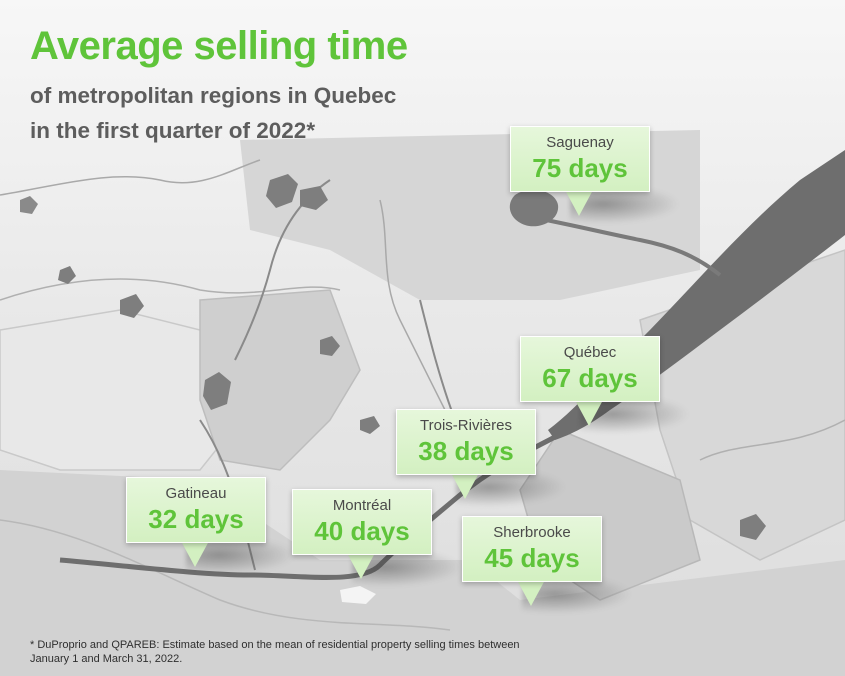 The height and width of the screenshot is (676, 845). What do you see at coordinates (106, 659) in the screenshot?
I see `footnote-line: January 1 and March 31, 2022.` at bounding box center [106, 659].